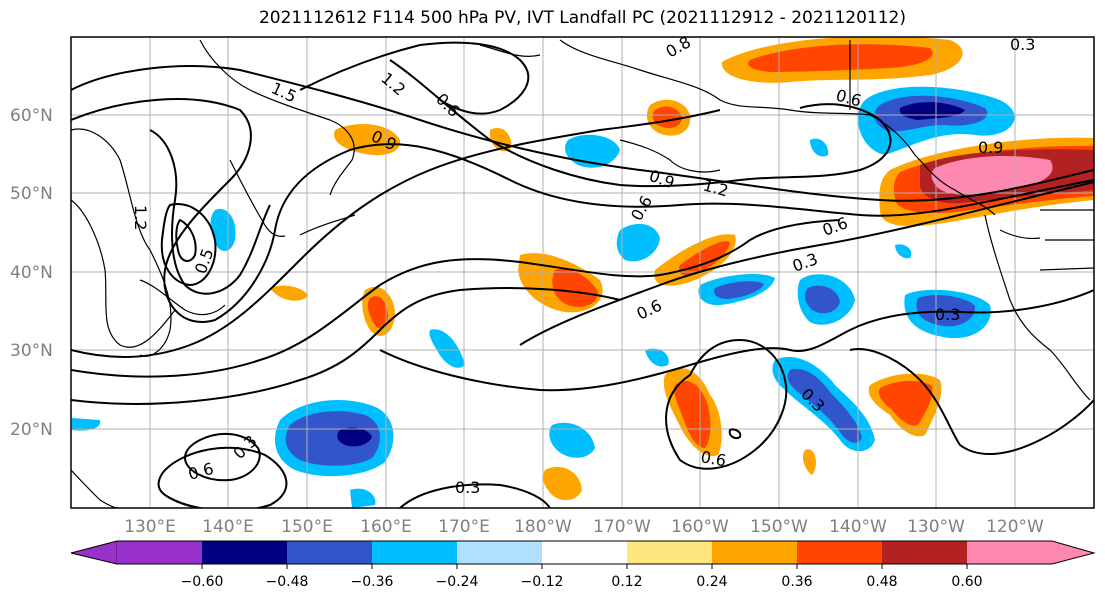  Describe the element at coordinates (372, 582) in the screenshot. I see `colorbar-label: −0.36` at that location.